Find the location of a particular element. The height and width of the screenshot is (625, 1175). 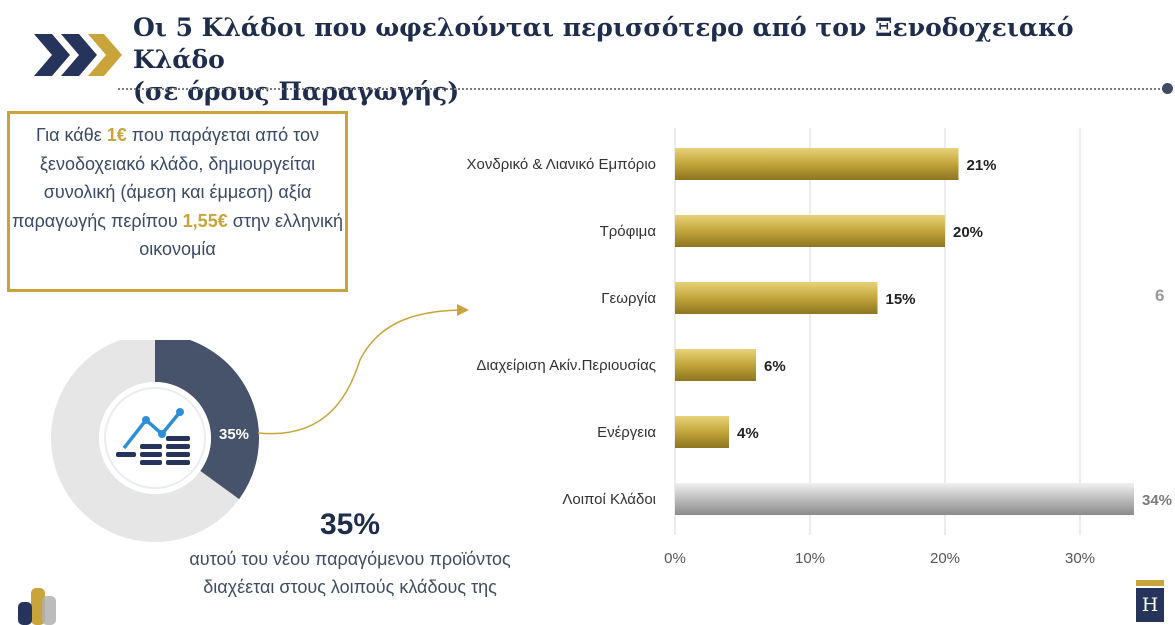

category-label: Τρόφιμα is located at coordinates (628, 231).